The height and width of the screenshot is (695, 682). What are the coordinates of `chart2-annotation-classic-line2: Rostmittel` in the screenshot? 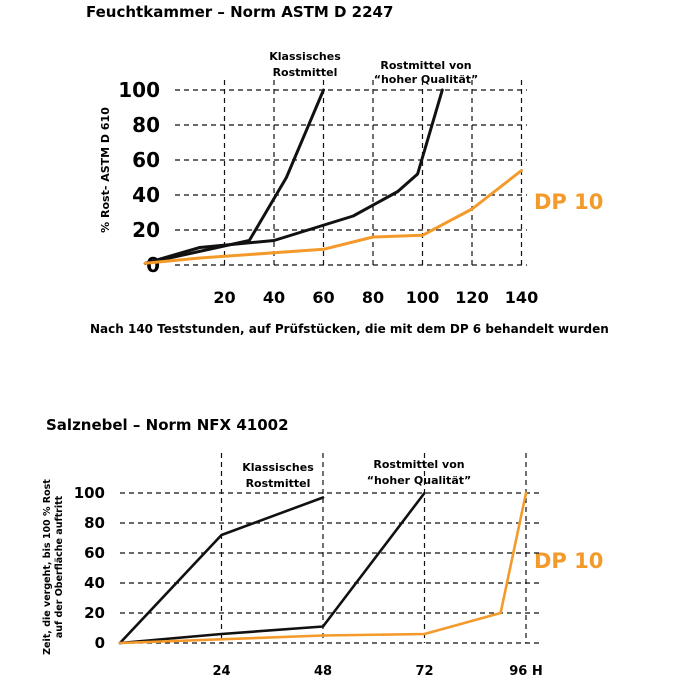 It's located at (278, 483).